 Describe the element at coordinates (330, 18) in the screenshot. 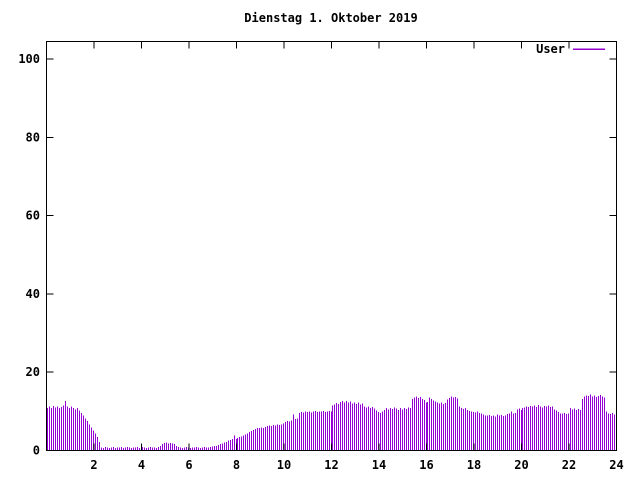

I see `chart-title: Dienstag 1. Oktober 2019` at that location.